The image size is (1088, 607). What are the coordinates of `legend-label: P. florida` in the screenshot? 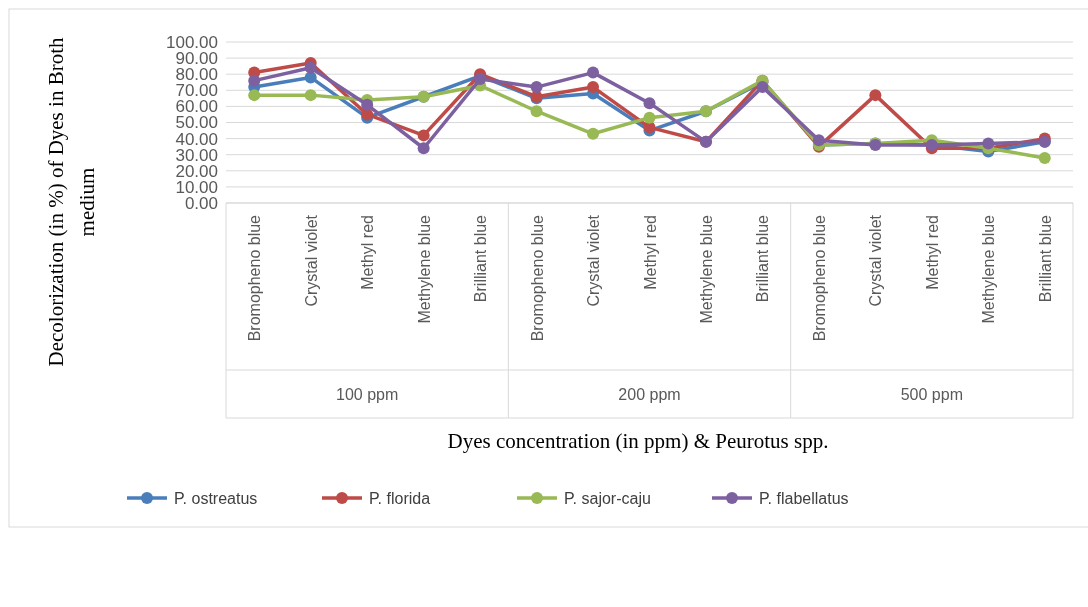 It's located at (400, 498).